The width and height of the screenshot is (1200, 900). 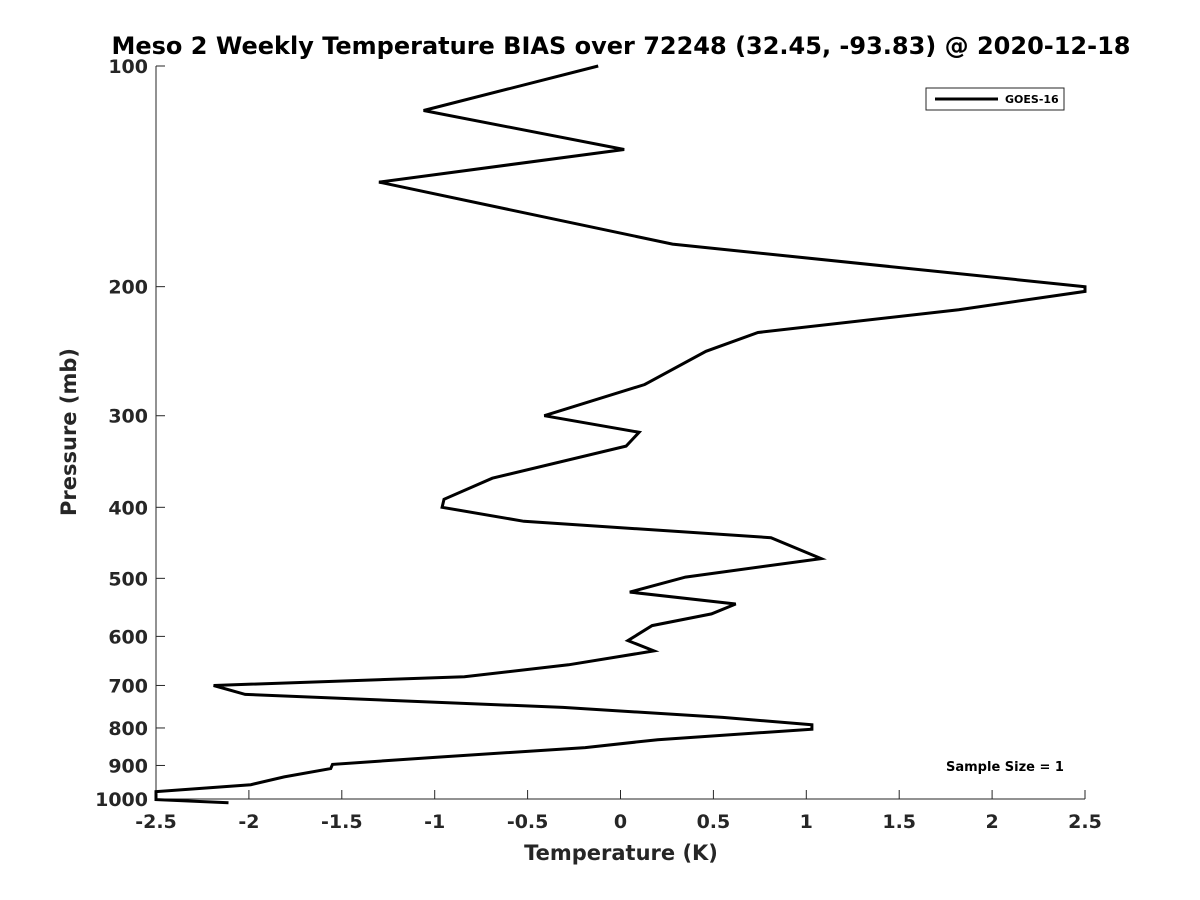 I want to click on x-tick-label: 2.5, so click(x=1085, y=822).